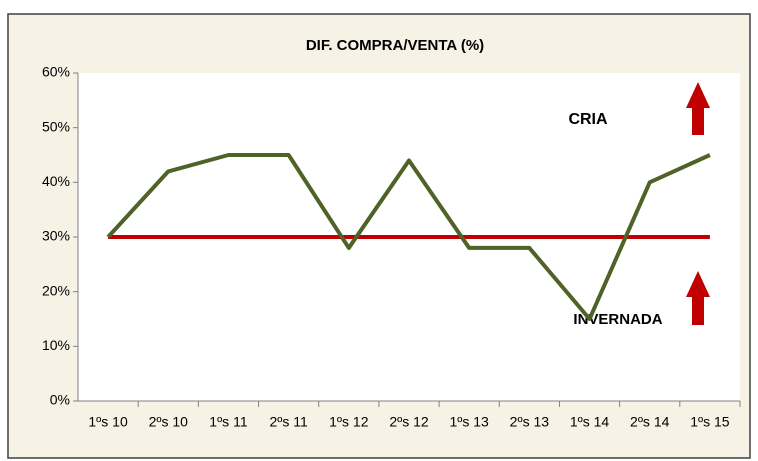 This screenshot has height=461, width=758. I want to click on x-tick-label: 1ºs 15, so click(710, 422).